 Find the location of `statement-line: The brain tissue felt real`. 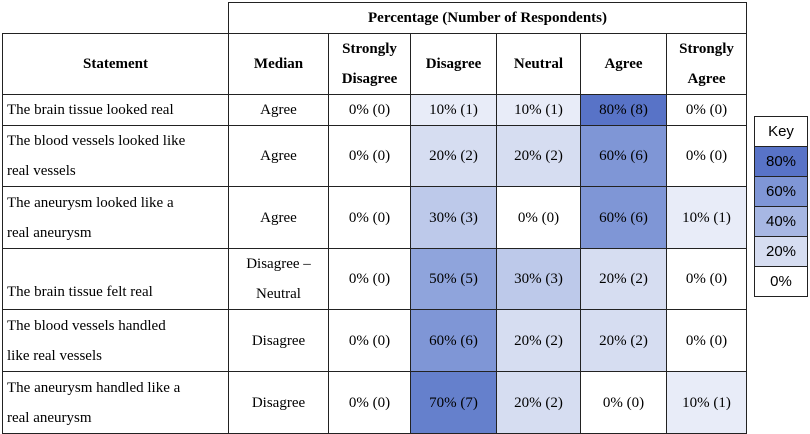

statement-line: The brain tissue felt real is located at coordinates (80, 292).